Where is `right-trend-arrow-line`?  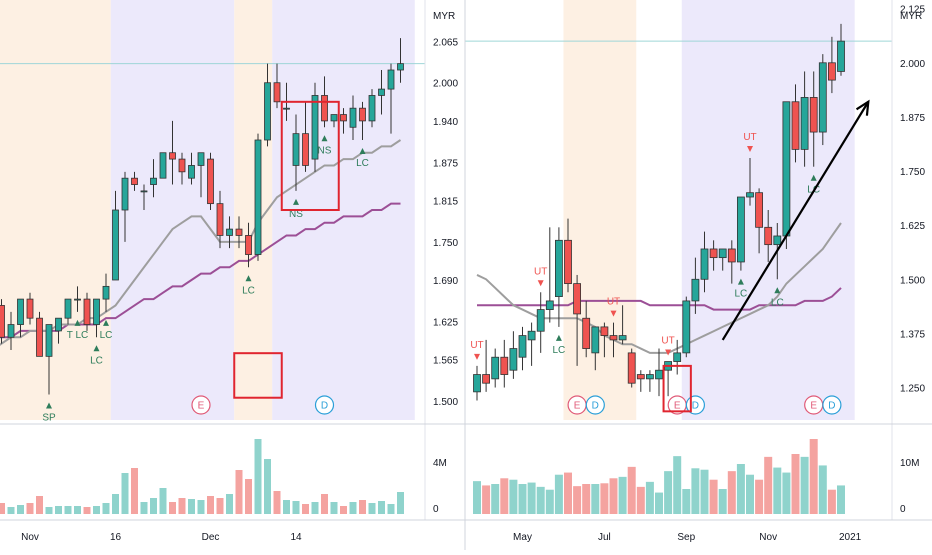 right-trend-arrow-line is located at coordinates (795, 221).